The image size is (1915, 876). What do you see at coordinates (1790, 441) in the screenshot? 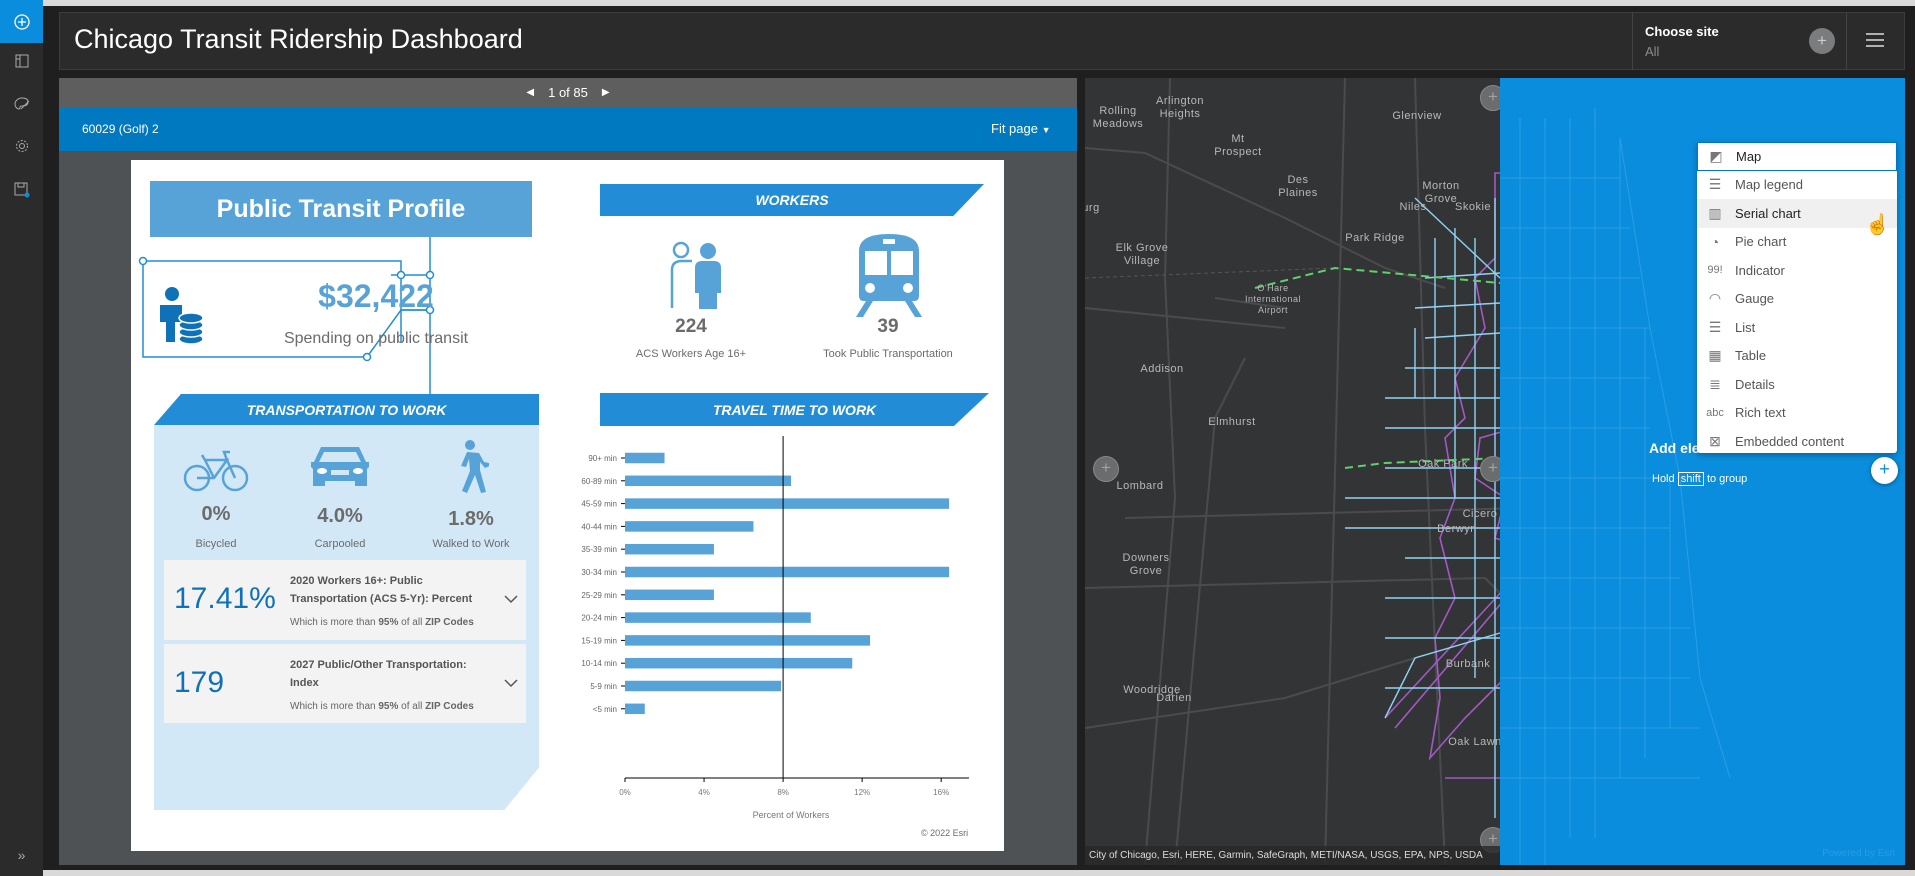
I see `menu-item-label: Embedded content` at bounding box center [1790, 441].